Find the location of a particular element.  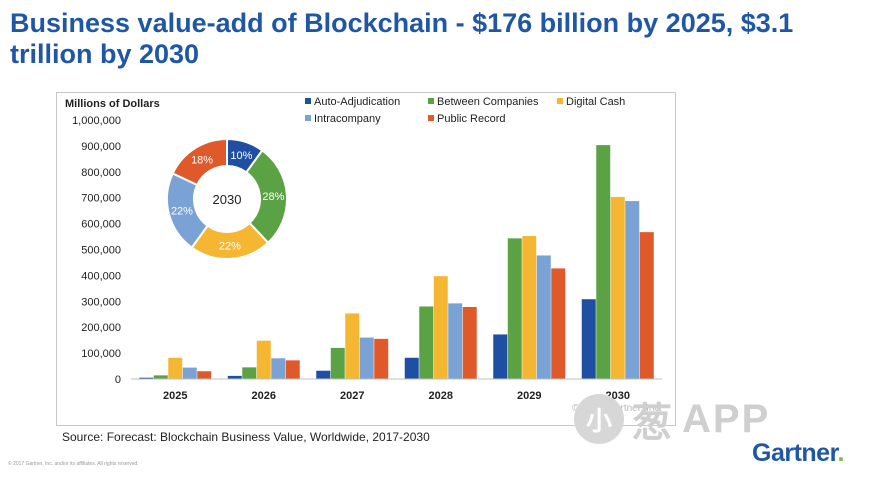

brand-logo: Gartner. is located at coordinates (798, 453).